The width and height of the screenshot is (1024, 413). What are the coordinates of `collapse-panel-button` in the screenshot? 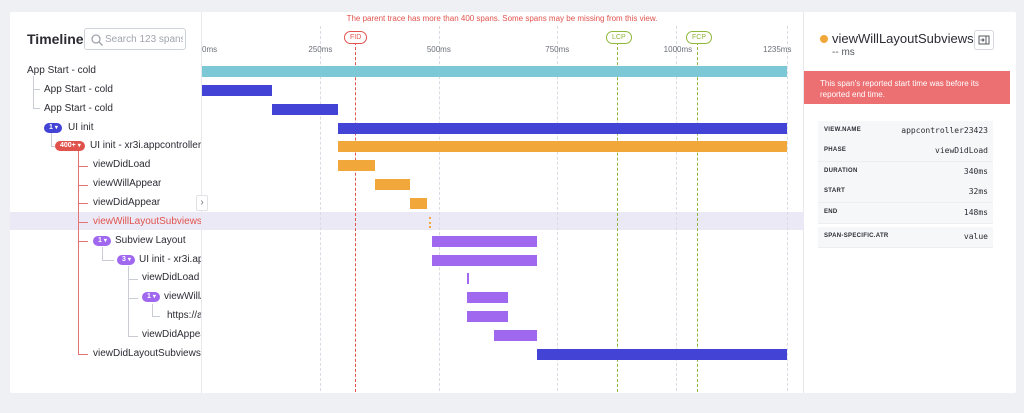 It's located at (984, 40).